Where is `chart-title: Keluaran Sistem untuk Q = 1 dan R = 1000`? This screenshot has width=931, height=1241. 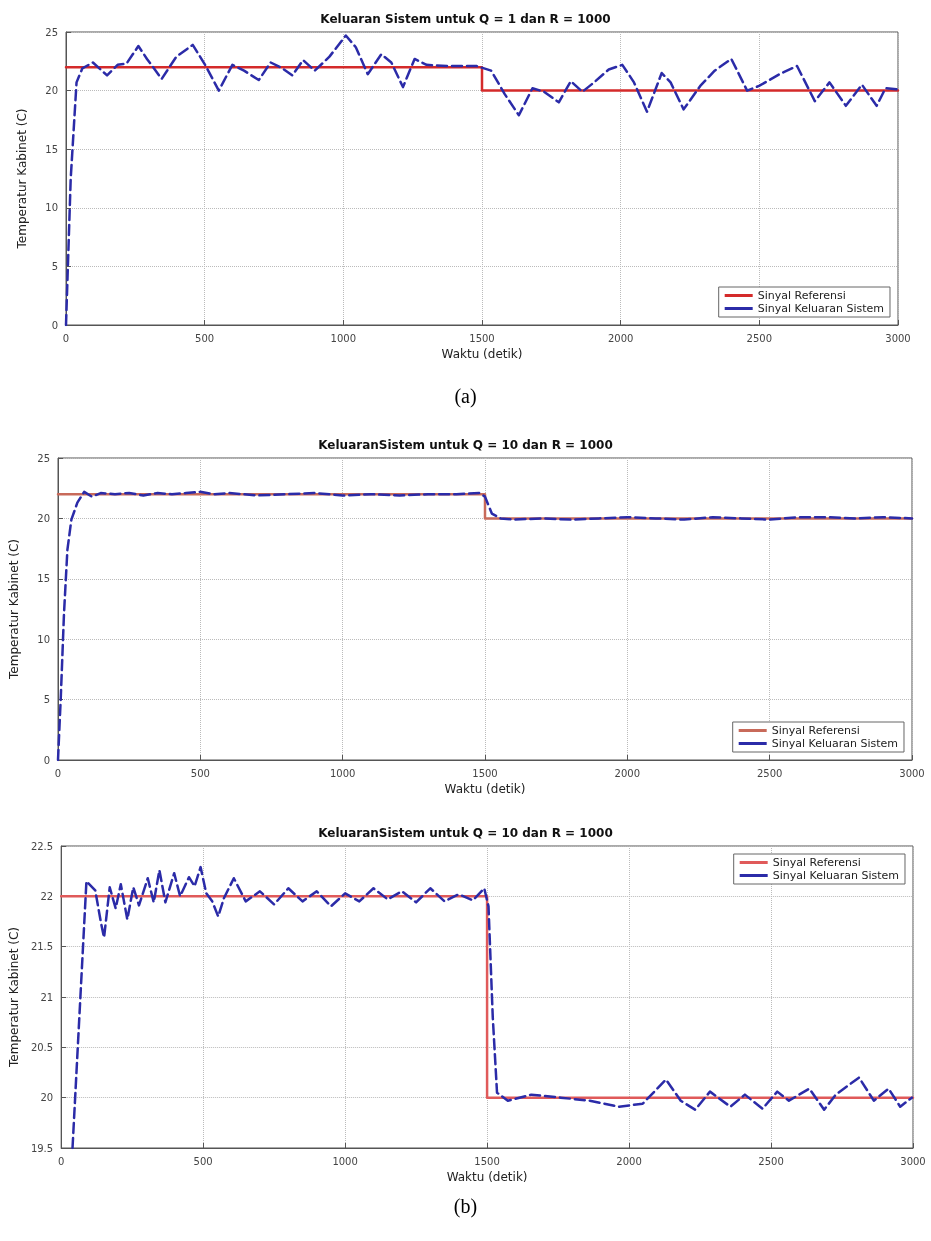 chart-title: Keluaran Sistem untuk Q = 1 dan R = 1000 is located at coordinates (465, 19).